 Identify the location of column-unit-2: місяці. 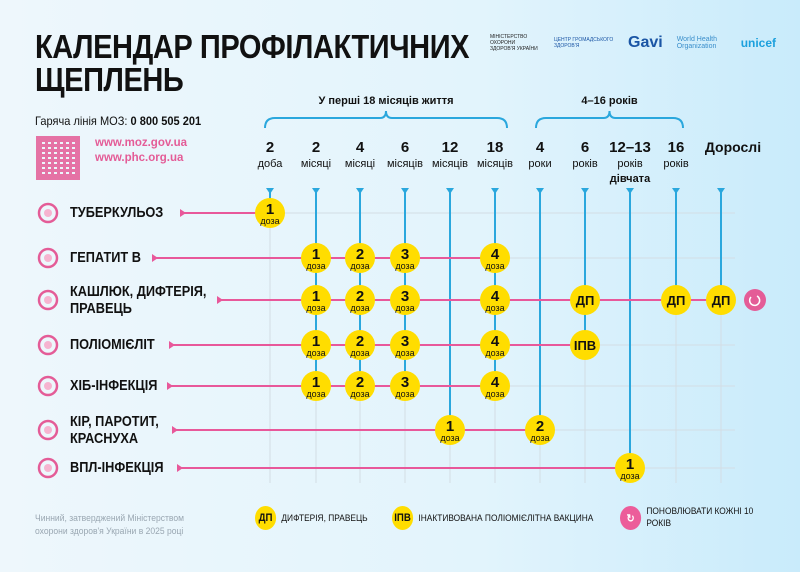
(360, 164).